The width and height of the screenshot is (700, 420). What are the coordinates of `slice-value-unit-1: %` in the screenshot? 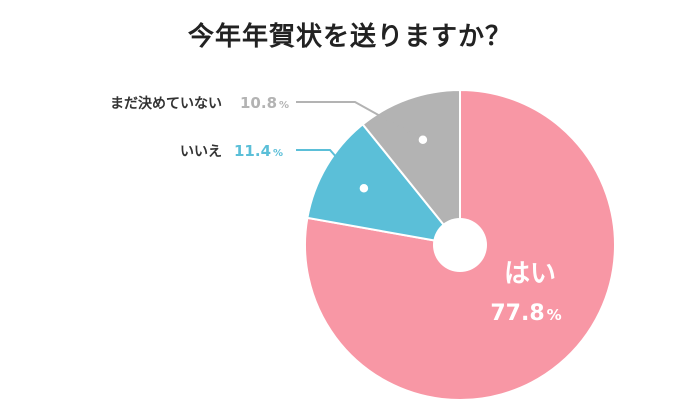 It's located at (278, 153).